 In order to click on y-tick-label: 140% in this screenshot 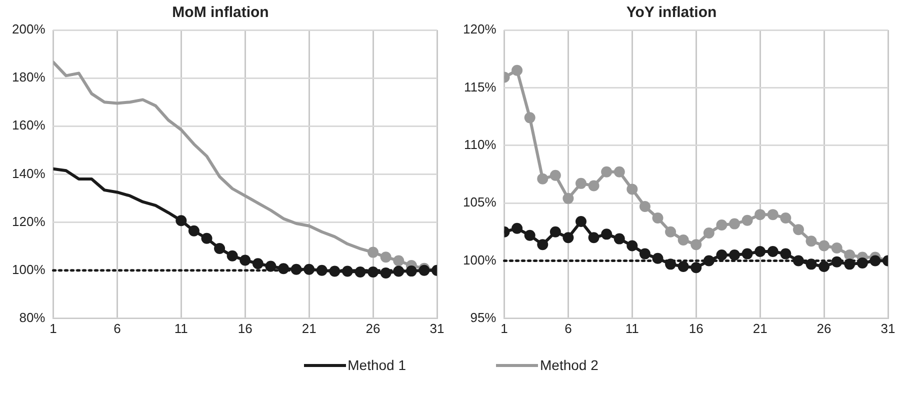, I will do `click(29, 173)`.